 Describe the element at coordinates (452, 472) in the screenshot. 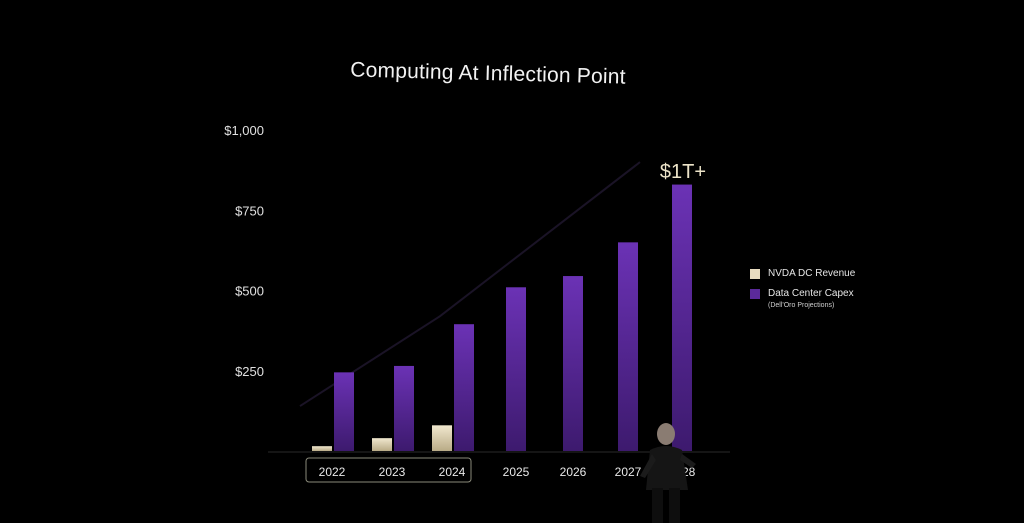

I see `x-tick-label: 2024` at that location.